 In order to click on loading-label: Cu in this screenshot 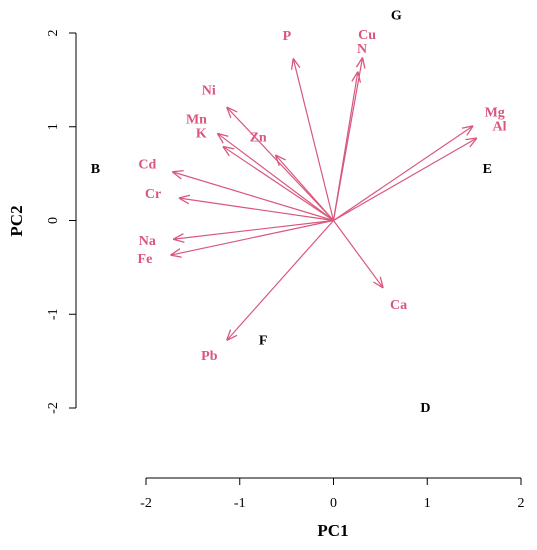, I will do `click(367, 35)`.